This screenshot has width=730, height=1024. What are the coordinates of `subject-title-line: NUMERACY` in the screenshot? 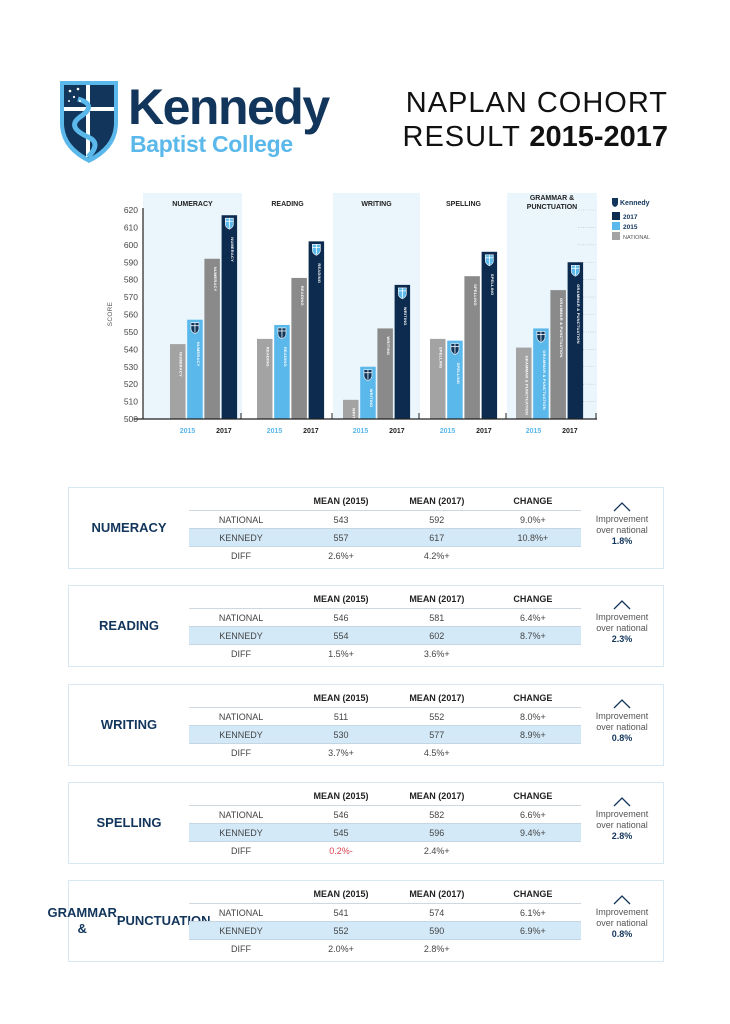 It's located at (129, 527).